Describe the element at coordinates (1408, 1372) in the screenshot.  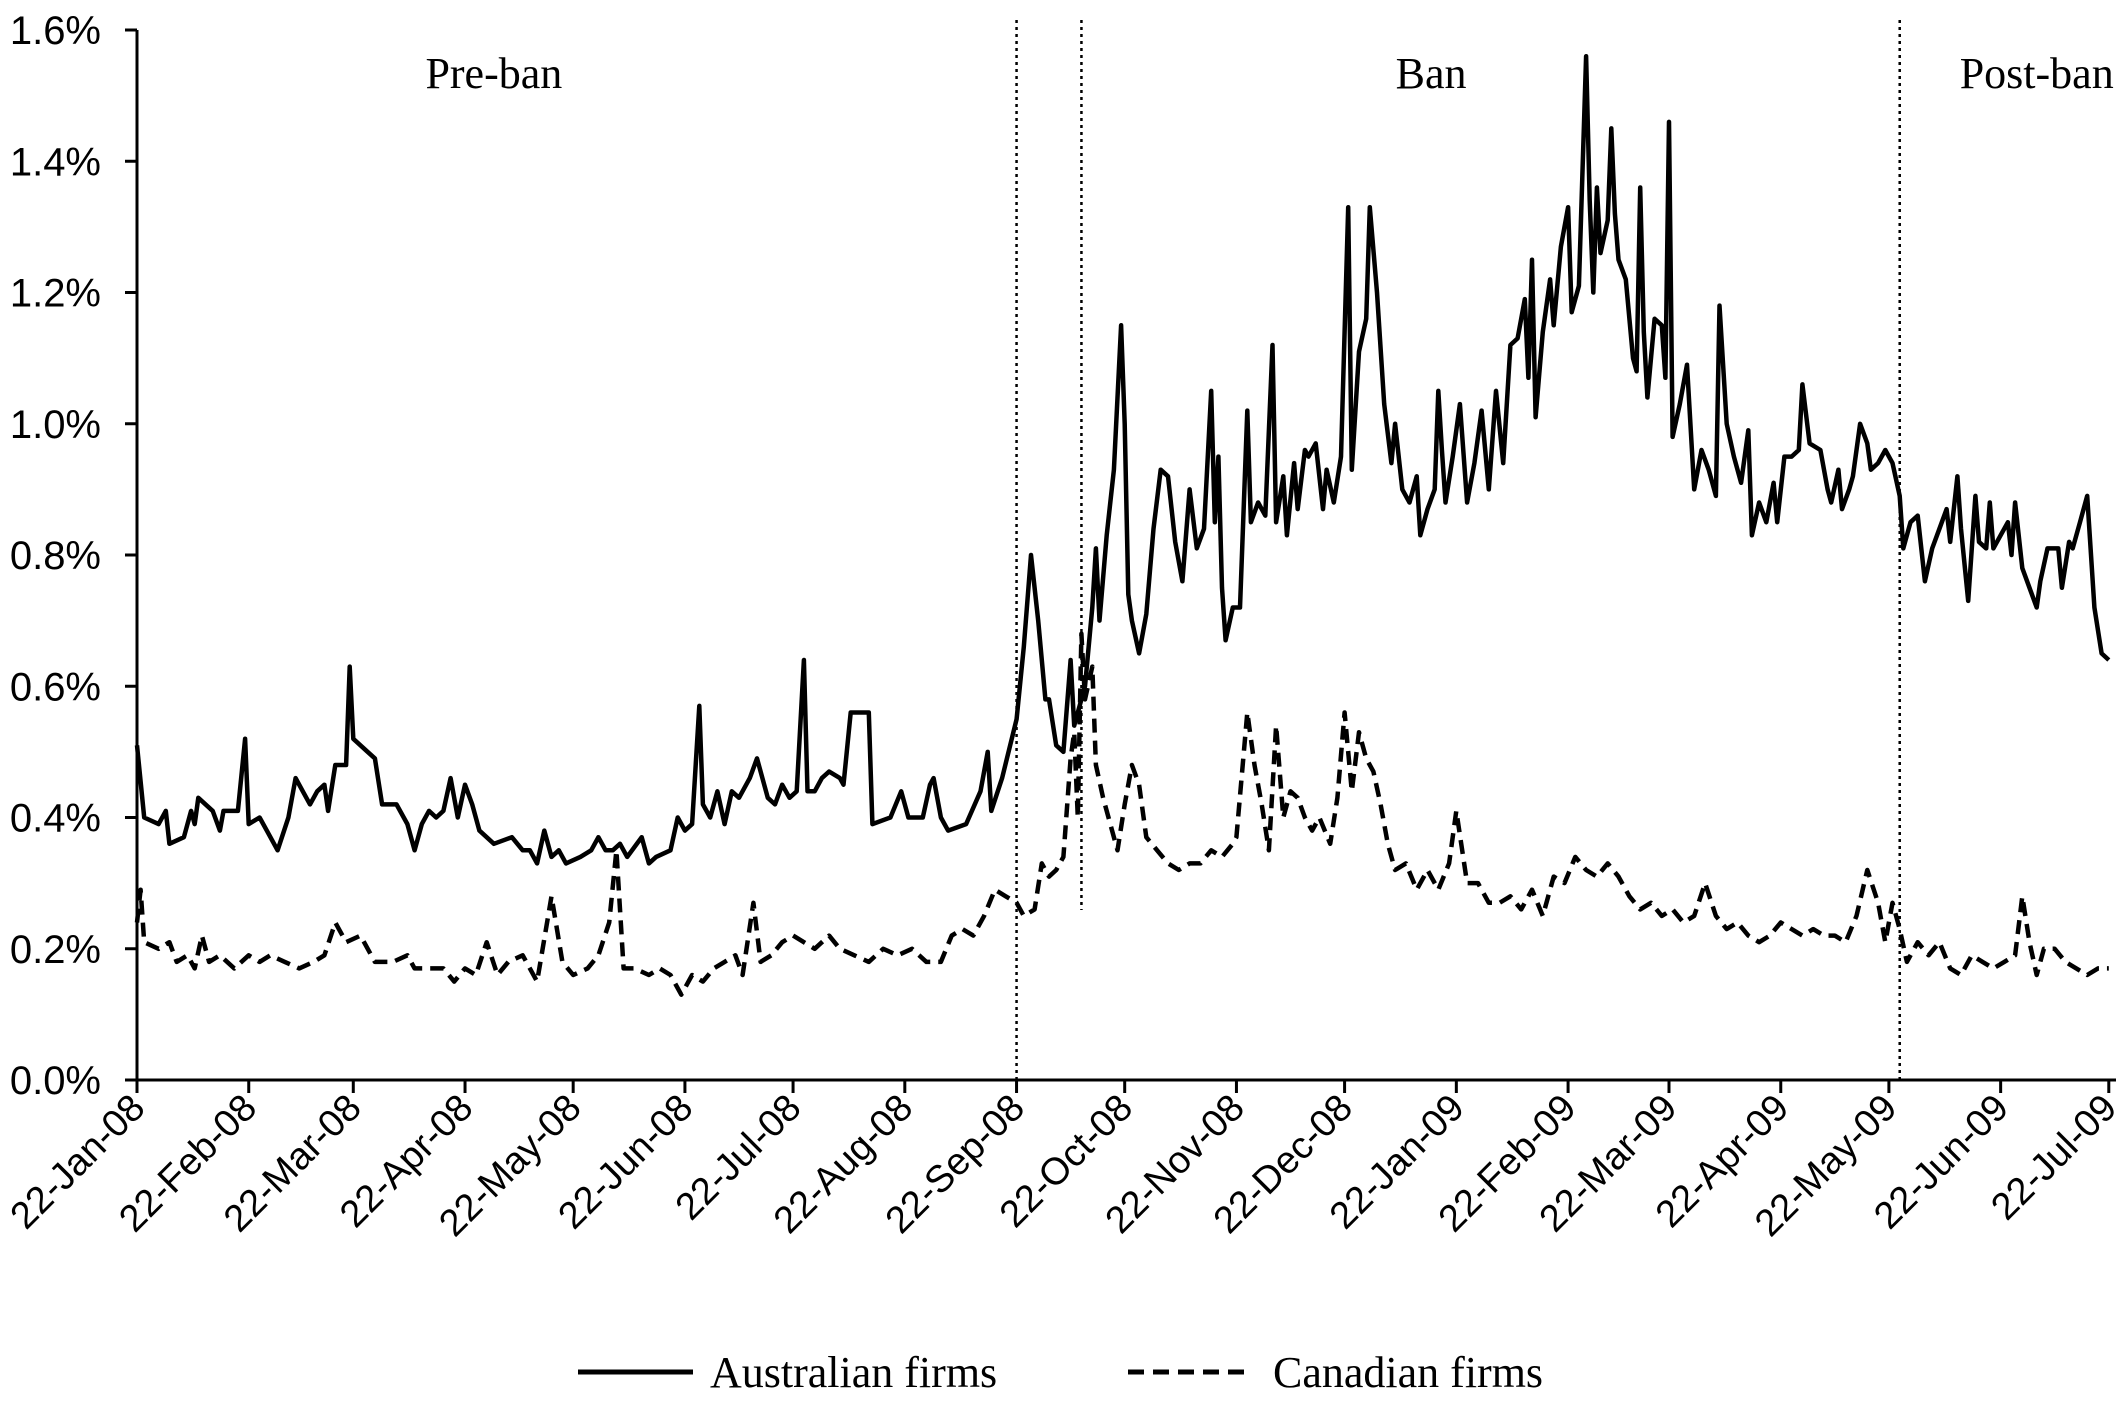
I see `legend-label-canadian: Canadian firms` at that location.